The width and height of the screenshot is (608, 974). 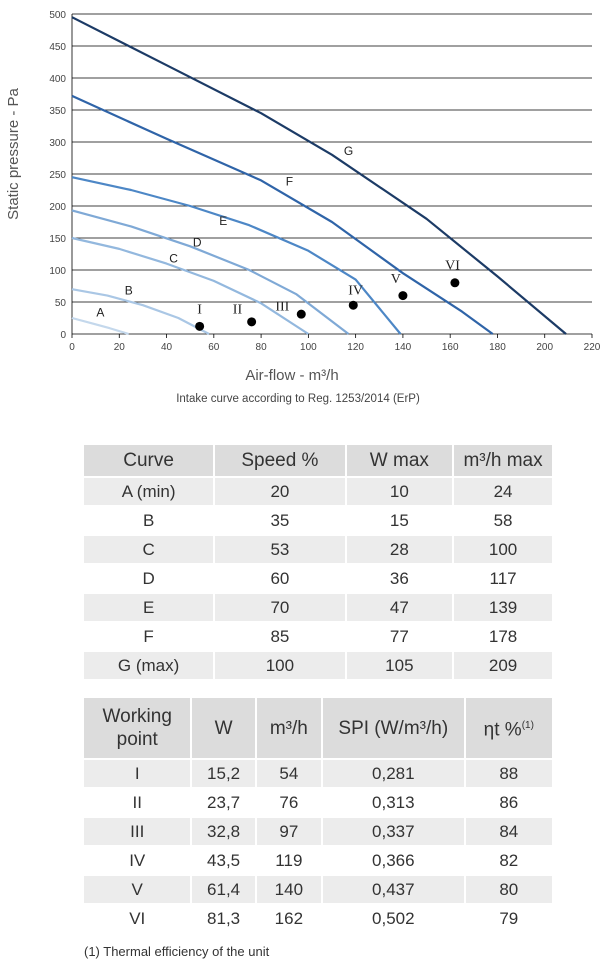 What do you see at coordinates (137, 918) in the screenshot?
I see `working-point-table-cell: VI` at bounding box center [137, 918].